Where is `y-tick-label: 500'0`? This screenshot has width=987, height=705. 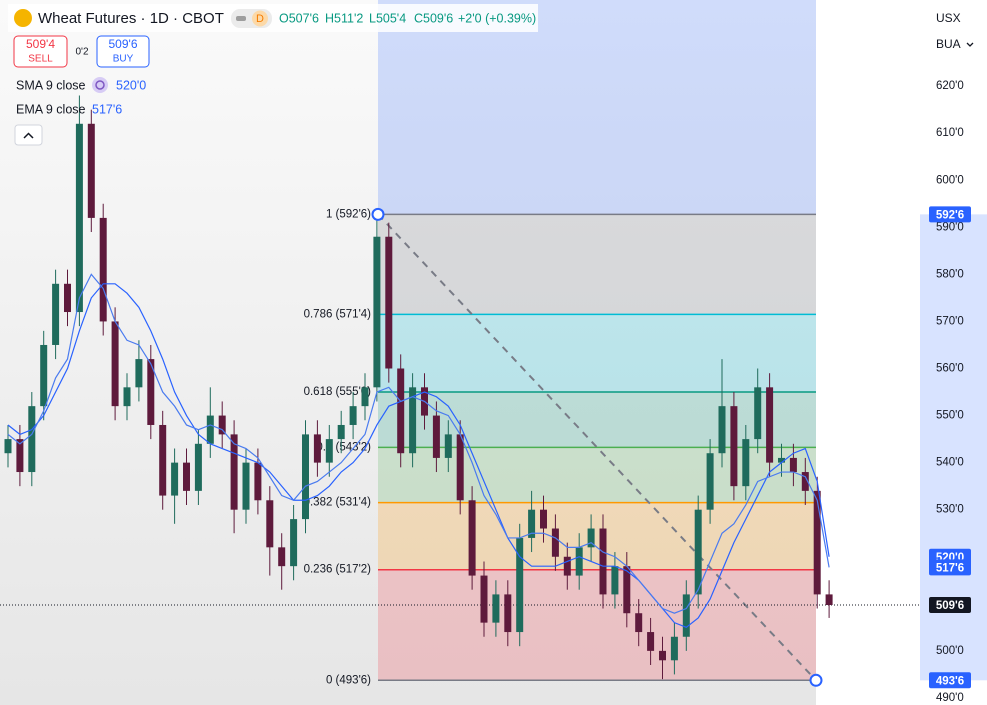
y-tick-label: 500'0 is located at coordinates (950, 651).